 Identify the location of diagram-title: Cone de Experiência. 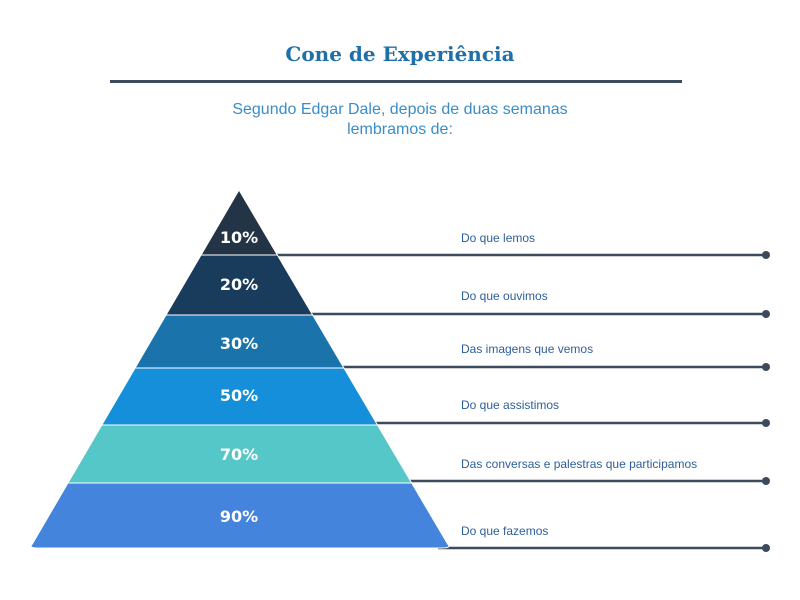
(400, 54).